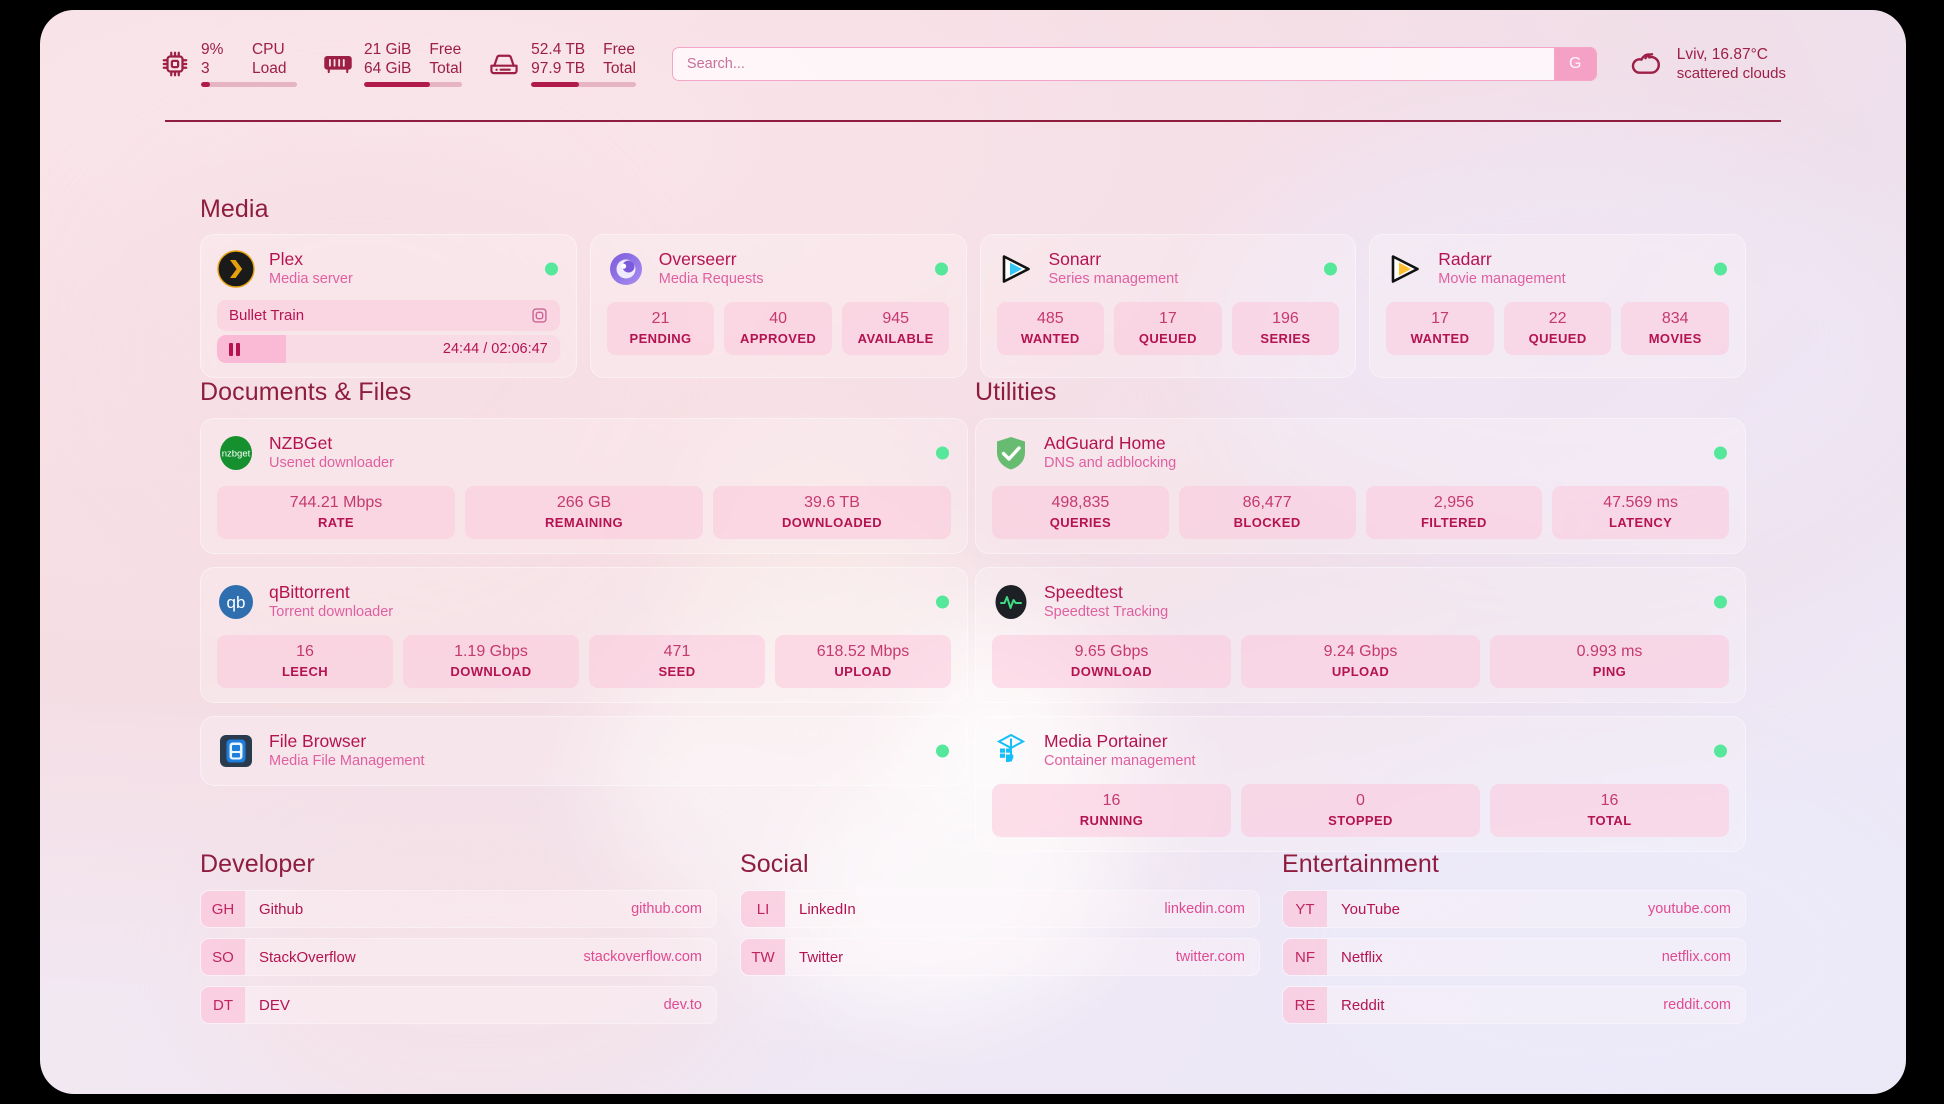 The image size is (1944, 1104). What do you see at coordinates (388, 68) in the screenshot?
I see `system-value-2: 64 GiB` at bounding box center [388, 68].